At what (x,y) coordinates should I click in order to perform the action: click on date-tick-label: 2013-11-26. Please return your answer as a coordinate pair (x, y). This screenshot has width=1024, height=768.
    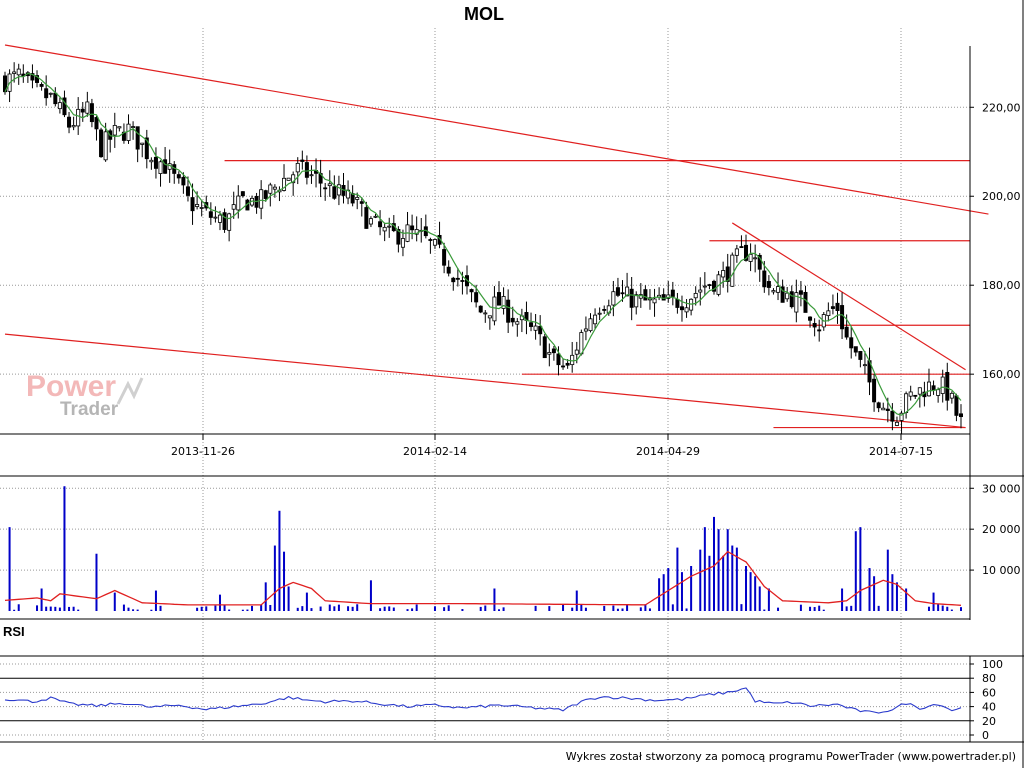
    Looking at the image, I should click on (203, 451).